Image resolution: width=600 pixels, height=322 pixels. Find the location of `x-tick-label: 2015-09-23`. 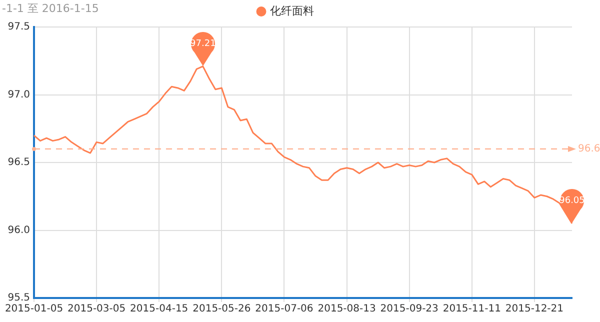

x-tick-label: 2015-09-23 is located at coordinates (409, 309).